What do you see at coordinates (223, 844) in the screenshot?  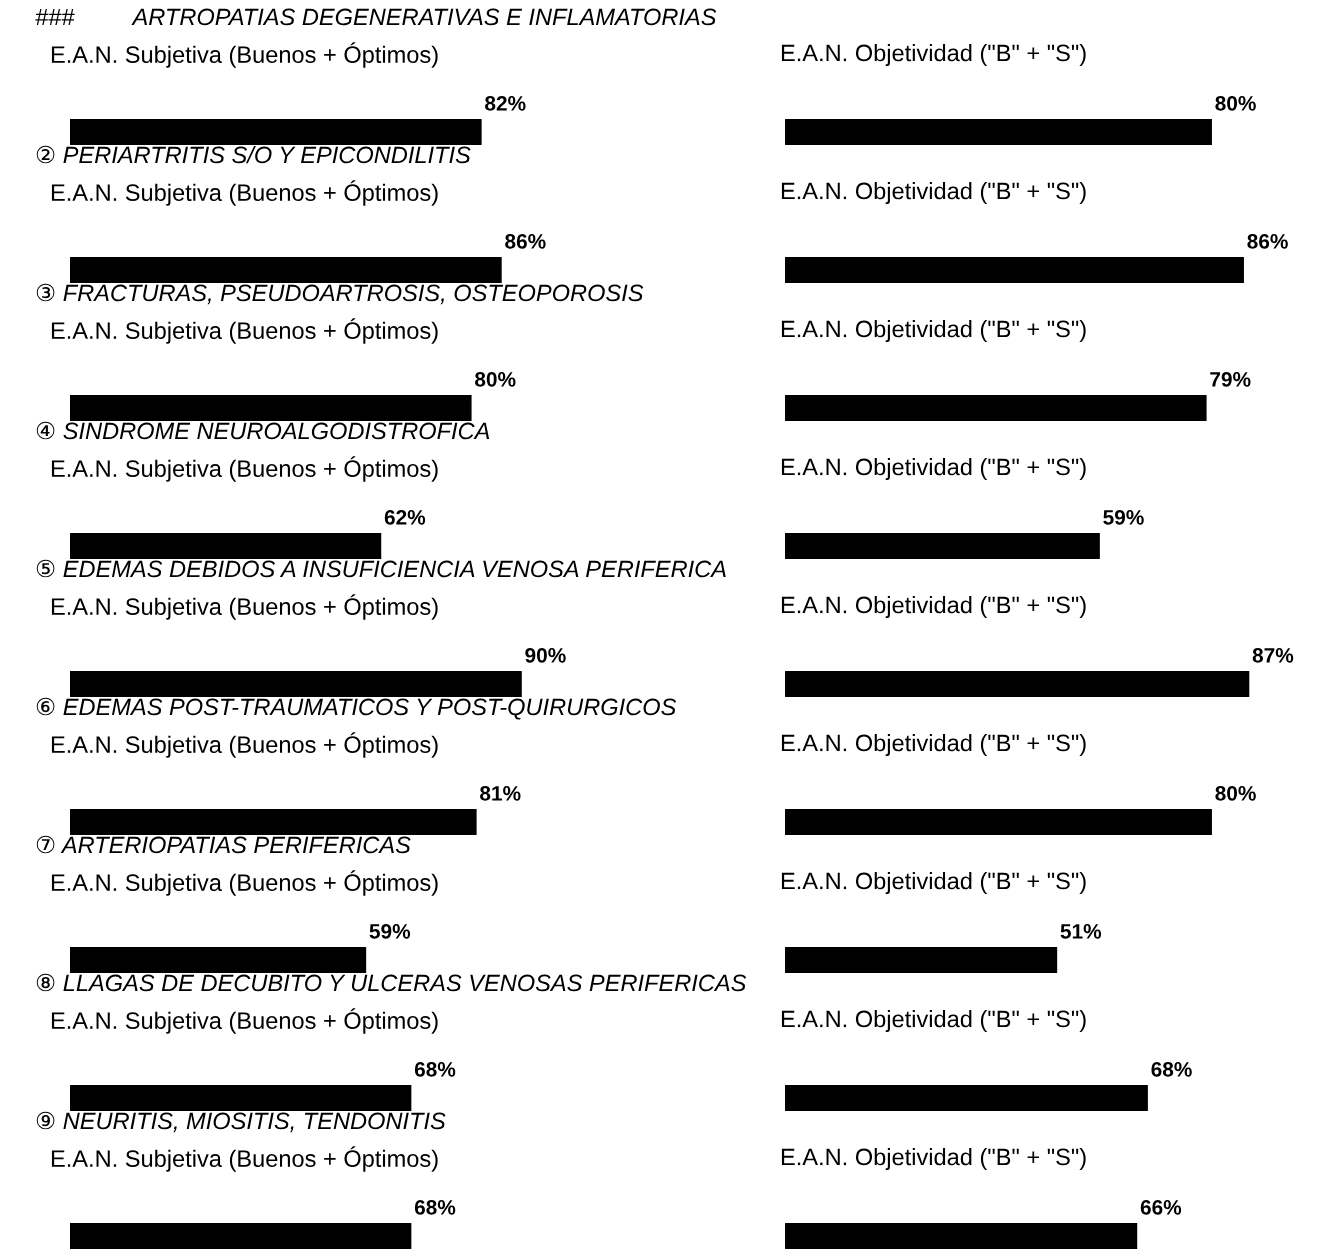 I see `annotation: ⑦ ARTERIOPATIAS PERIFERICAS` at bounding box center [223, 844].